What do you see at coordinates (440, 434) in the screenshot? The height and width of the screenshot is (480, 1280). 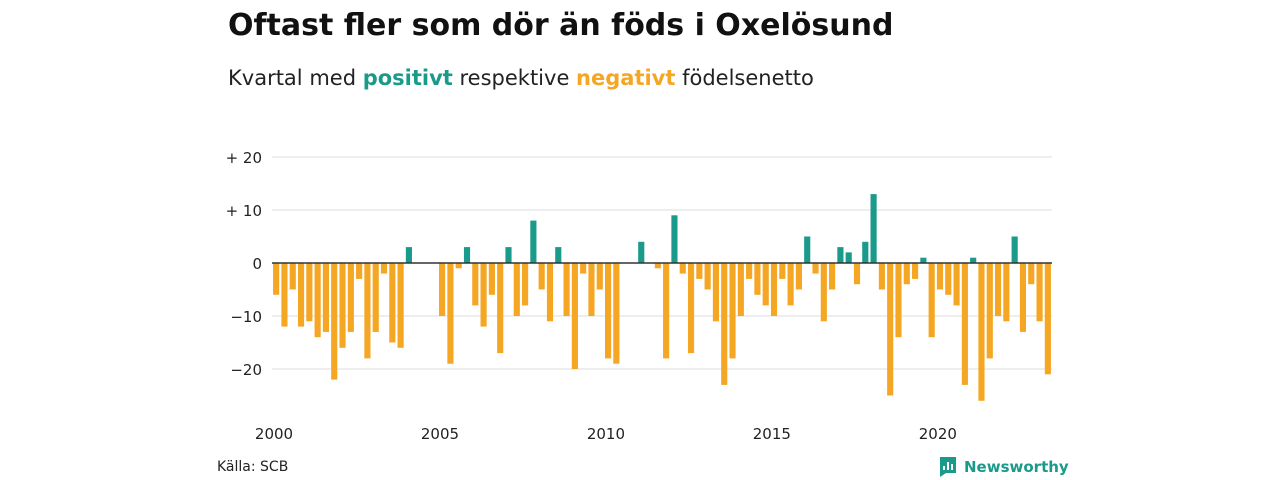 I see `x-tick-label: 2005` at bounding box center [440, 434].